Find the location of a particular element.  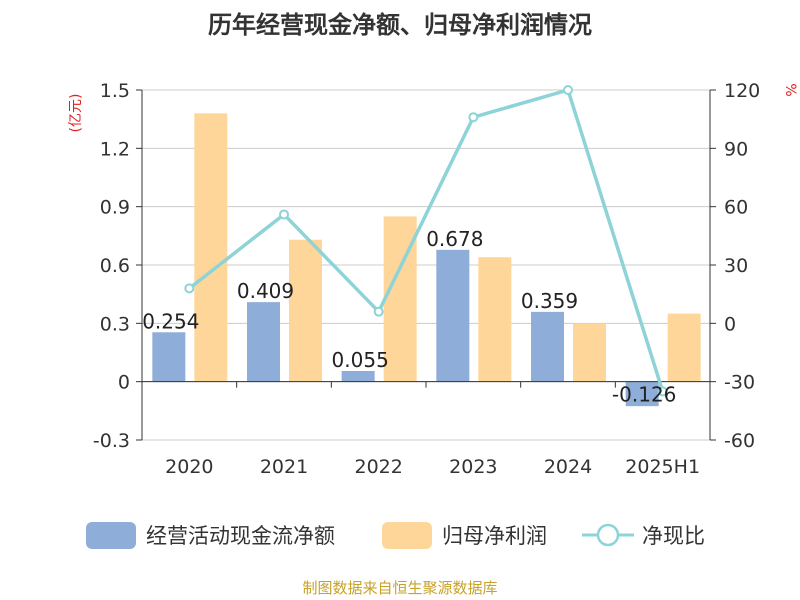

legend-net-cash-ratio-swatch-marker is located at coordinates (608, 535).